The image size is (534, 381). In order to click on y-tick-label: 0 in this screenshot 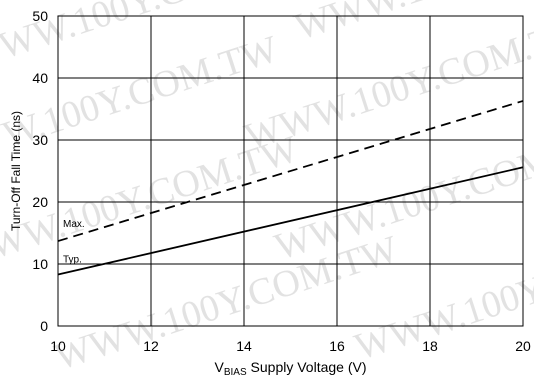, I will do `click(44, 326)`.